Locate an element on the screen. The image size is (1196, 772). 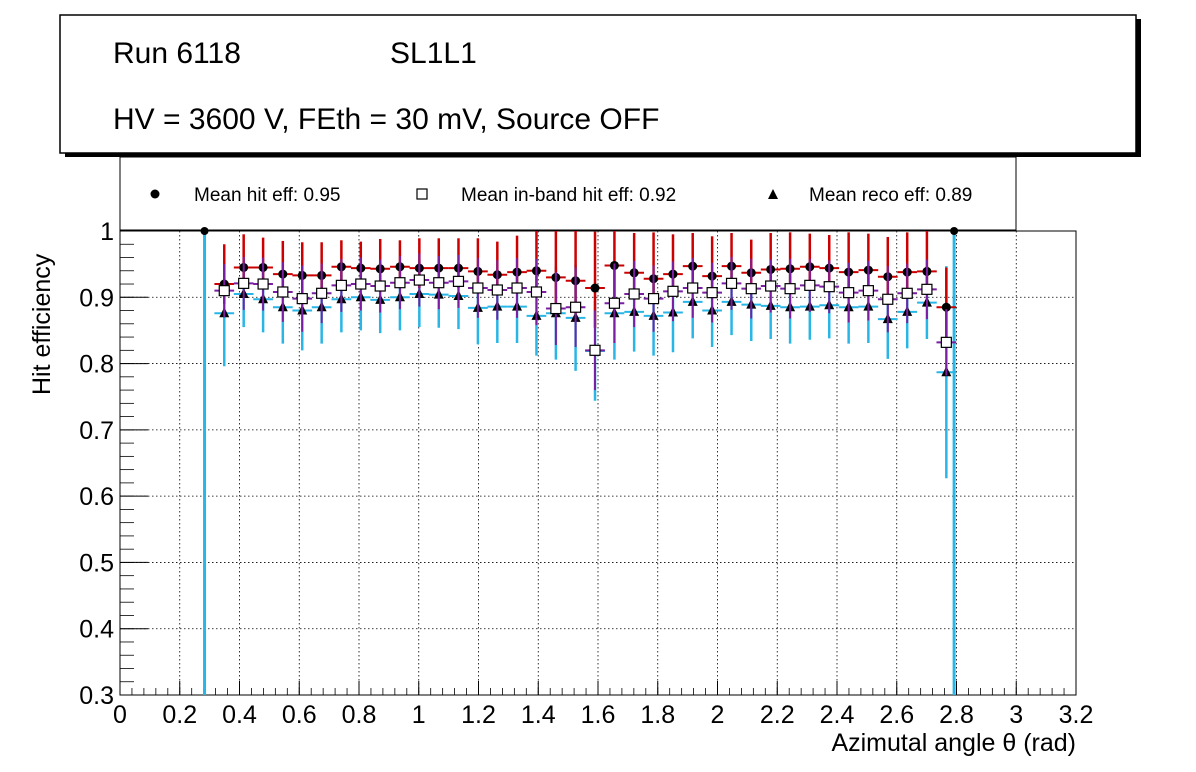
x-tick-label: 2 is located at coordinates (718, 715).